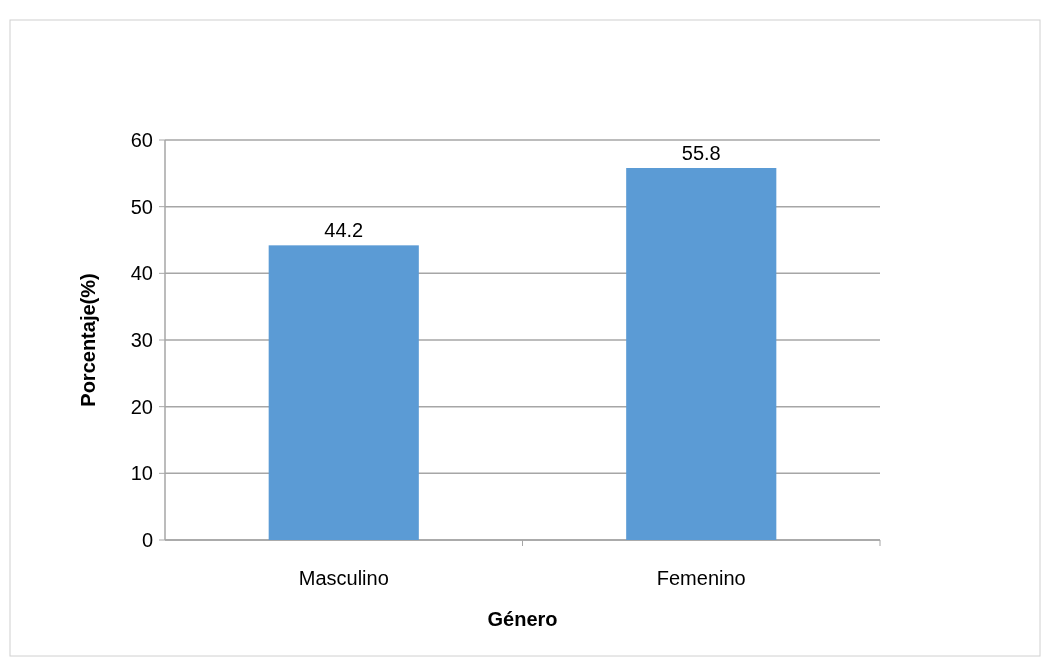 The width and height of the screenshot is (1046, 663). What do you see at coordinates (344, 230) in the screenshot?
I see `data-label: 44.2` at bounding box center [344, 230].